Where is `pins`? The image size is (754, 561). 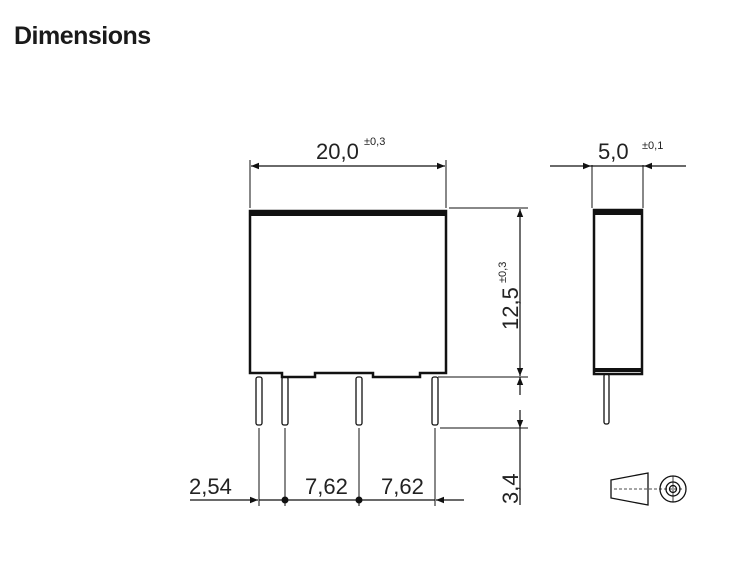 pins is located at coordinates (347, 401).